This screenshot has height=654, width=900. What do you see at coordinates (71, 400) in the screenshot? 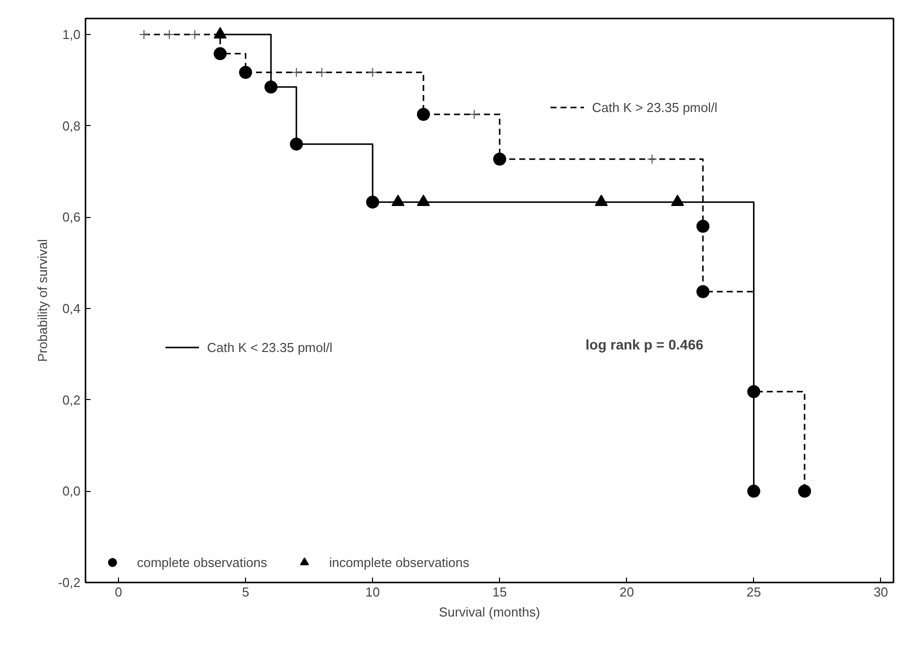
I see `y-tick-label: 0,2` at bounding box center [71, 400].